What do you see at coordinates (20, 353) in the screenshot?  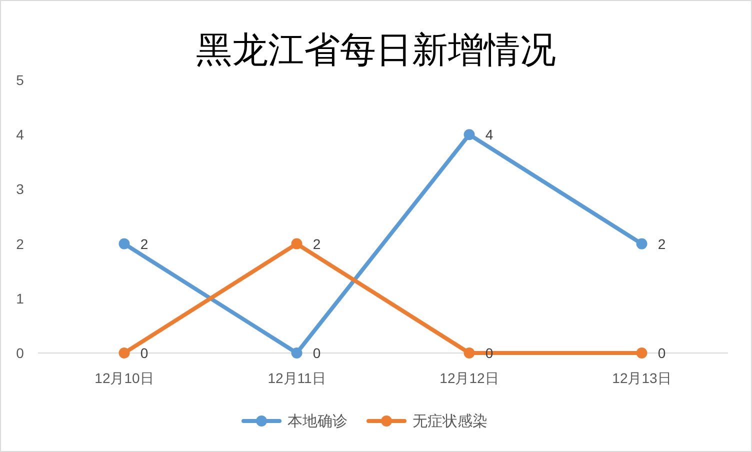 I see `y-tick-label: 0` at bounding box center [20, 353].